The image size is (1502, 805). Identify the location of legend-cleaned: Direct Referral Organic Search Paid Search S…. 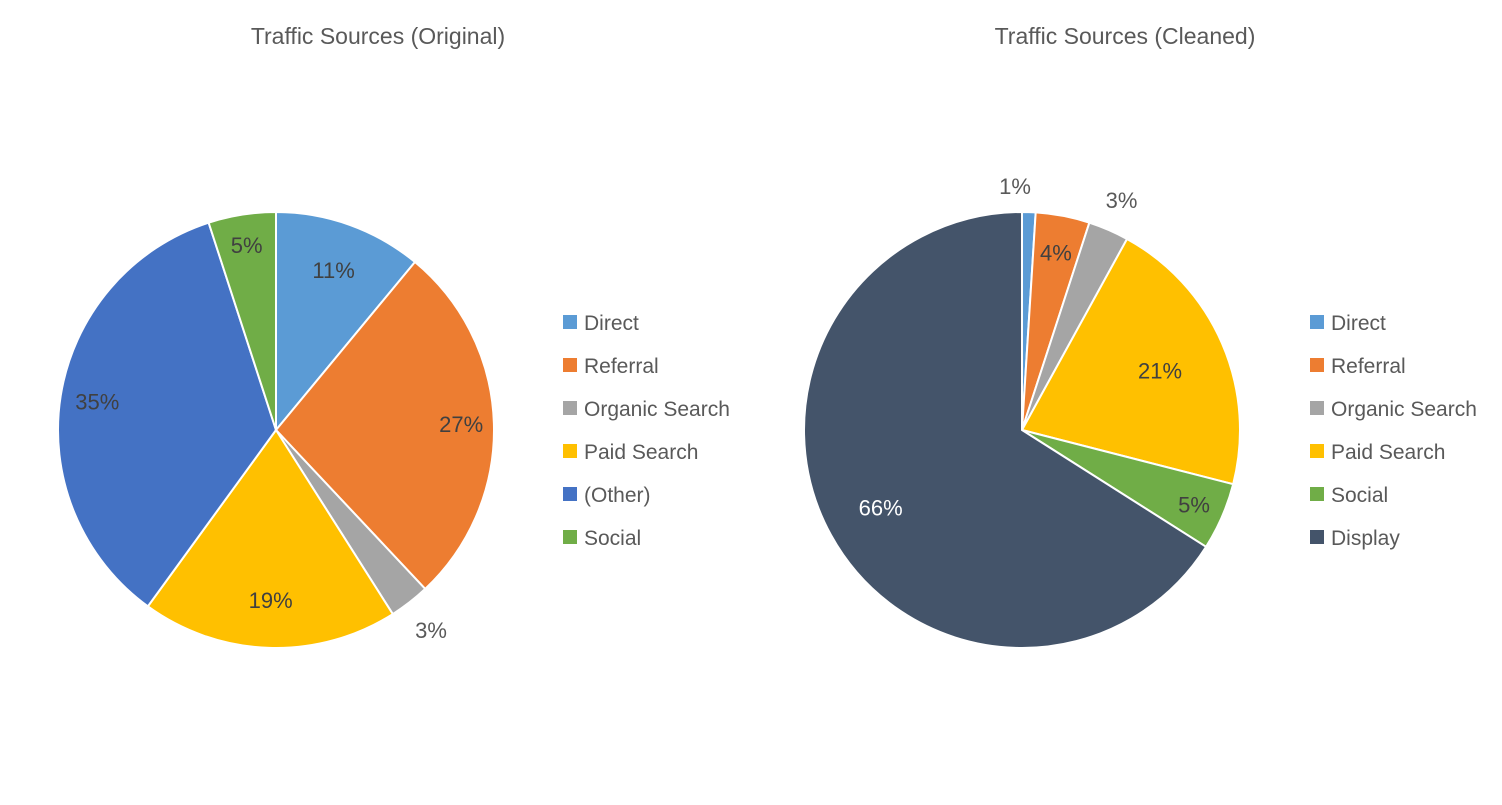
(1393, 431).